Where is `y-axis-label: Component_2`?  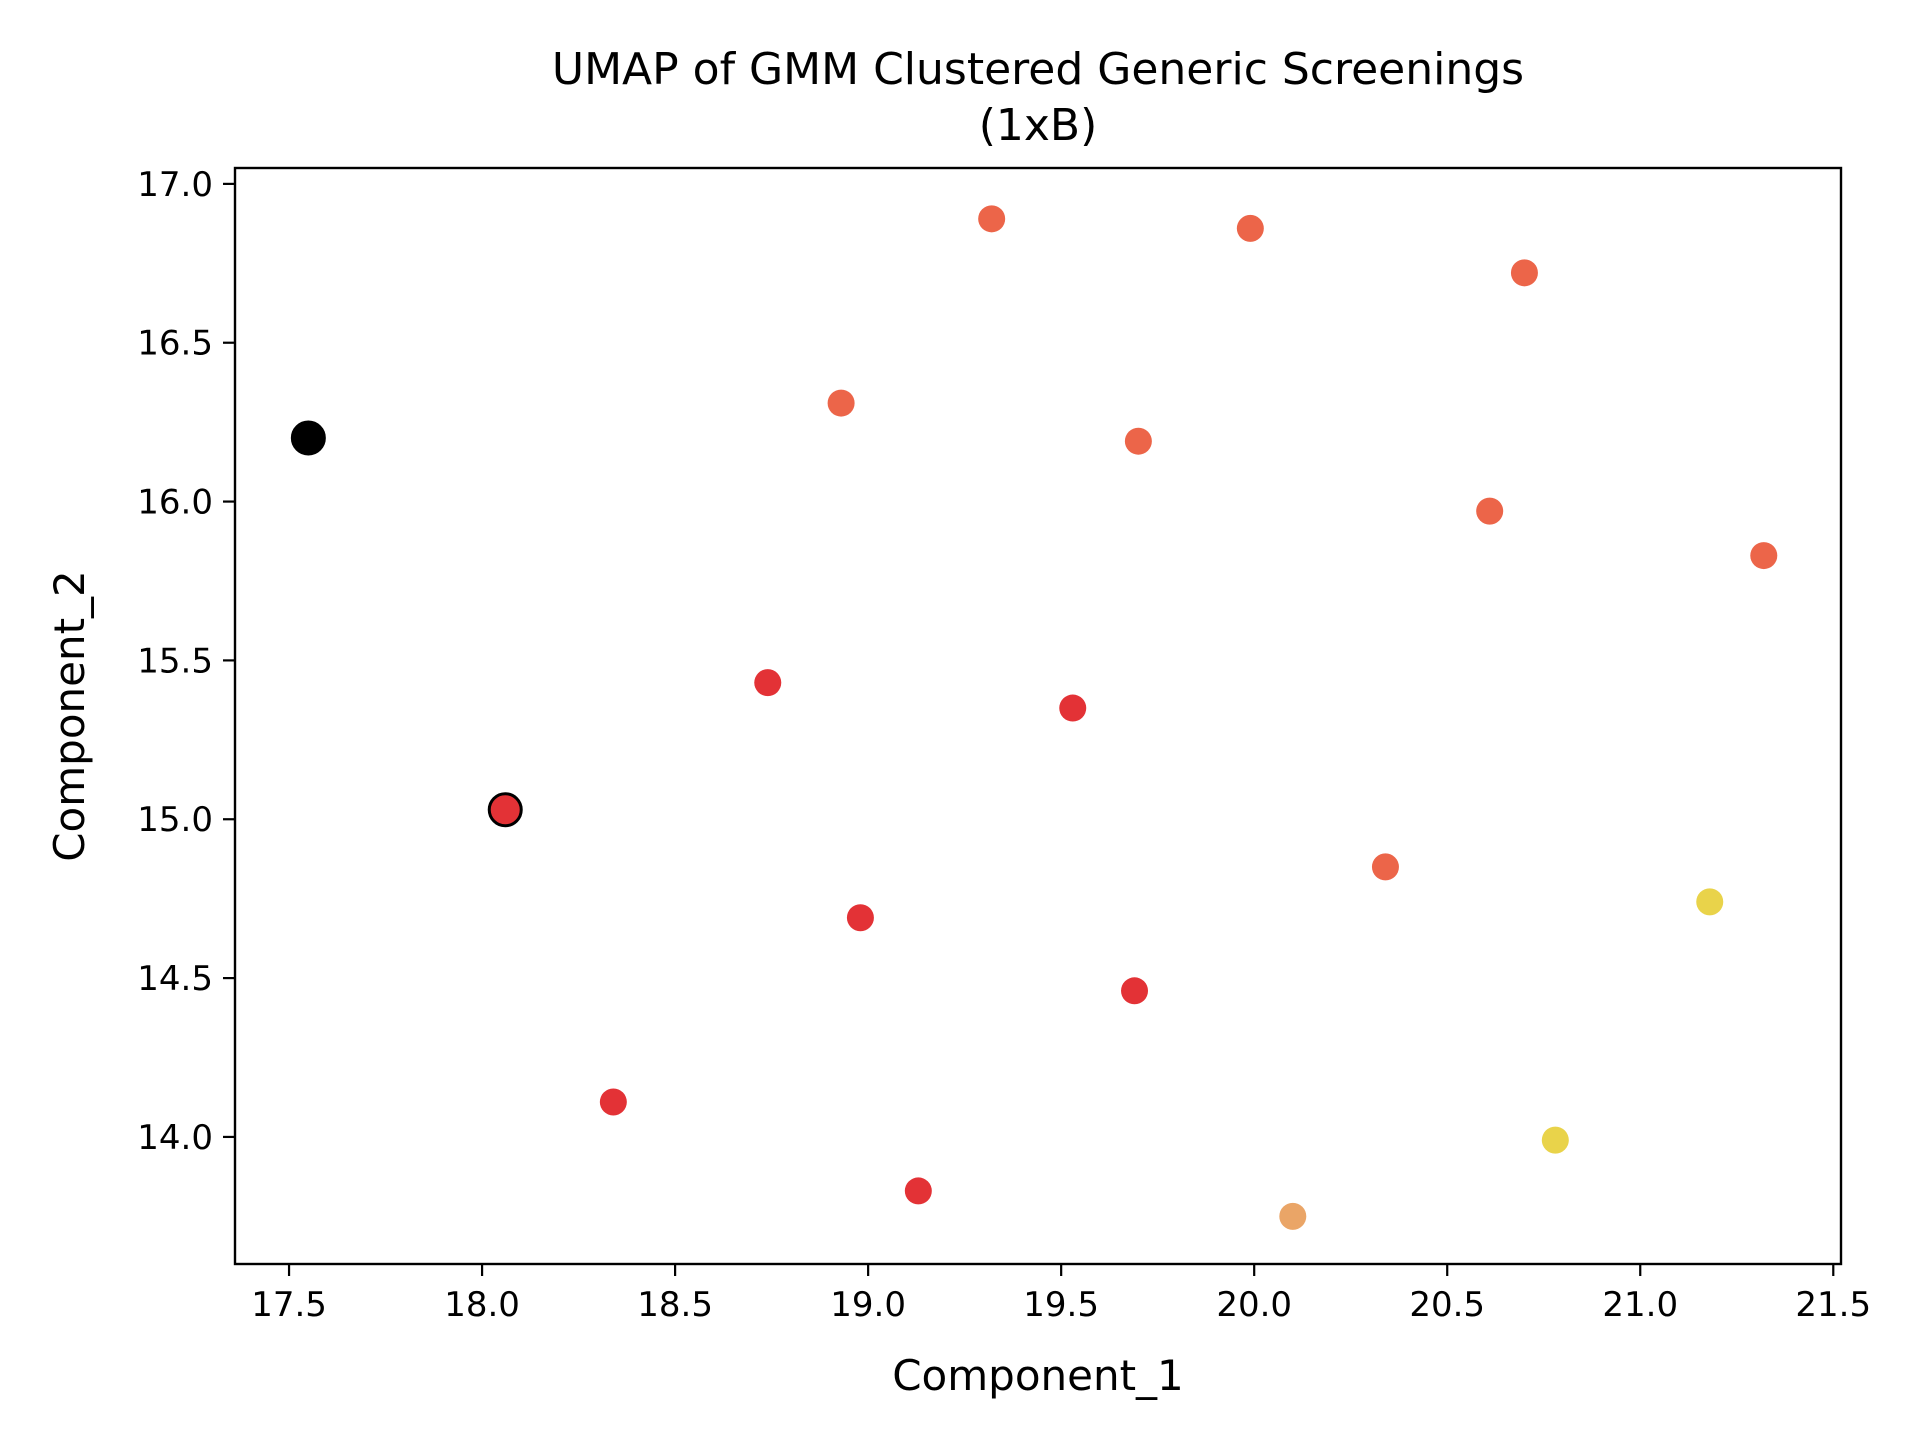
y-axis-label: Component_2 is located at coordinates (69, 716).